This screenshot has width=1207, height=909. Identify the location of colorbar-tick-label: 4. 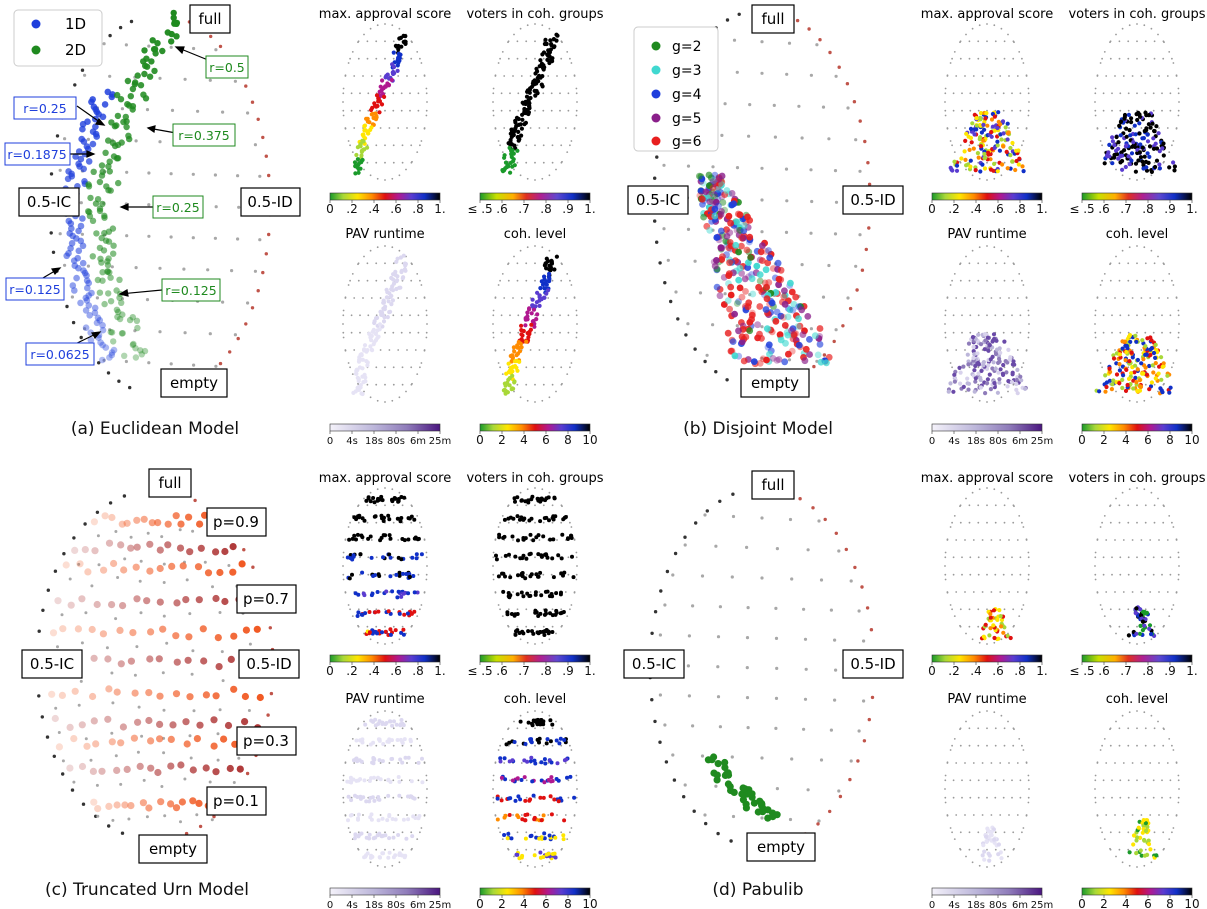
(524, 903).